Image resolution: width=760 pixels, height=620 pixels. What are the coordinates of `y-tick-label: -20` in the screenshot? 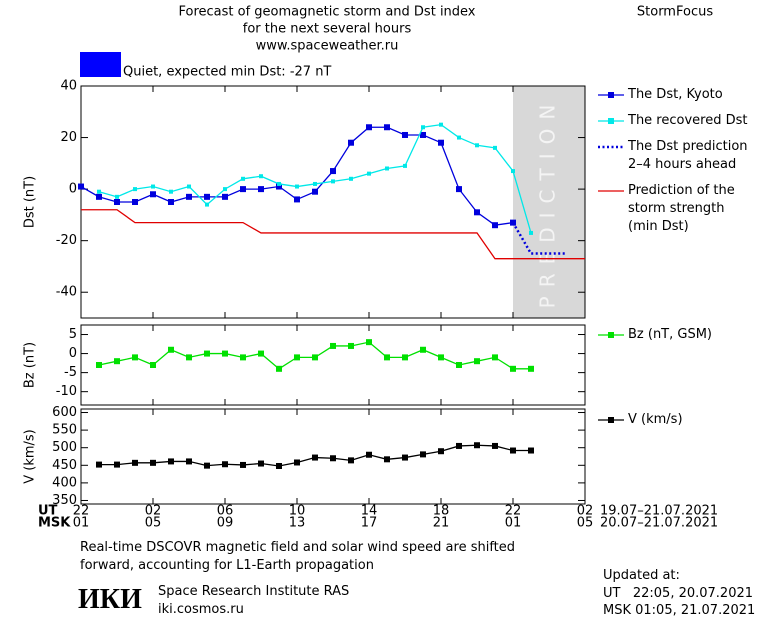 It's located at (66, 240).